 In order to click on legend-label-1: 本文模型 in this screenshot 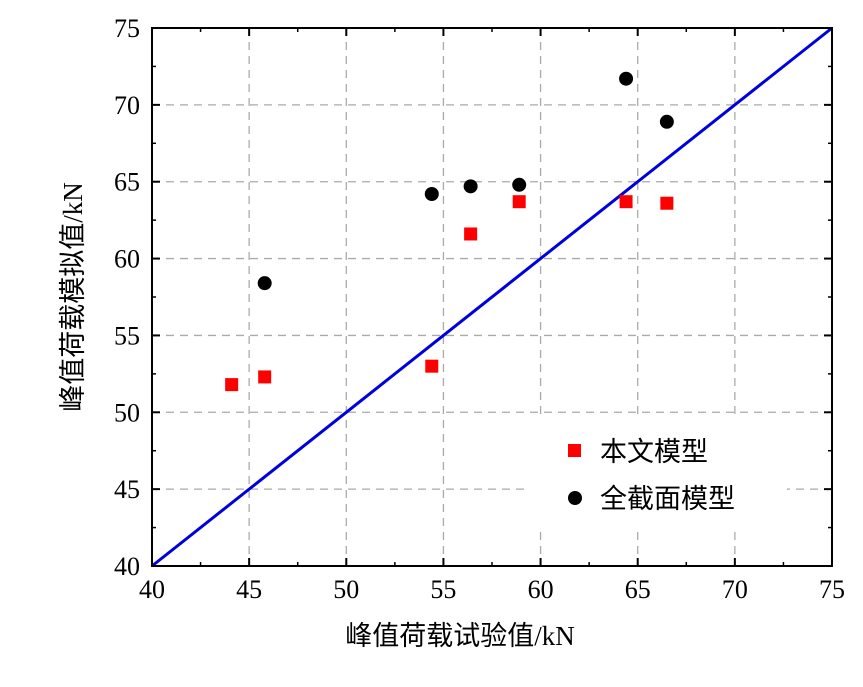, I will do `click(654, 452)`.